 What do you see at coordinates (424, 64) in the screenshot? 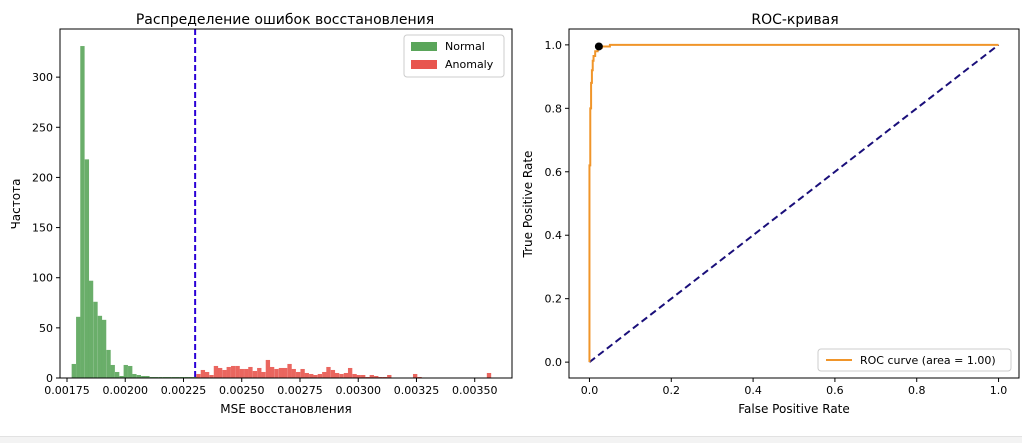
I see `legend-swatch-anomaly` at bounding box center [424, 64].